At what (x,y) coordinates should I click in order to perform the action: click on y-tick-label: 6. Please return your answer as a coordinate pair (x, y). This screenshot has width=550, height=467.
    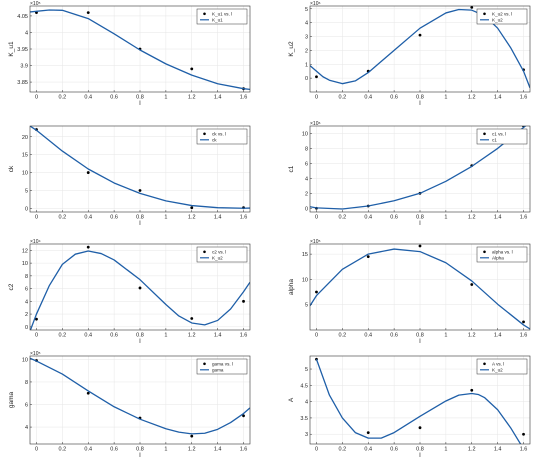
    Looking at the image, I should click on (26, 290).